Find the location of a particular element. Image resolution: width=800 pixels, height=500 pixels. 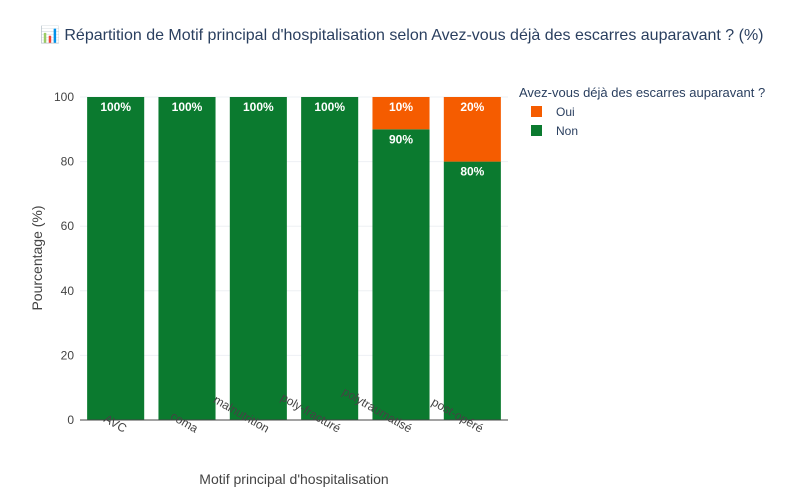

legend-label-non: Non is located at coordinates (567, 131).